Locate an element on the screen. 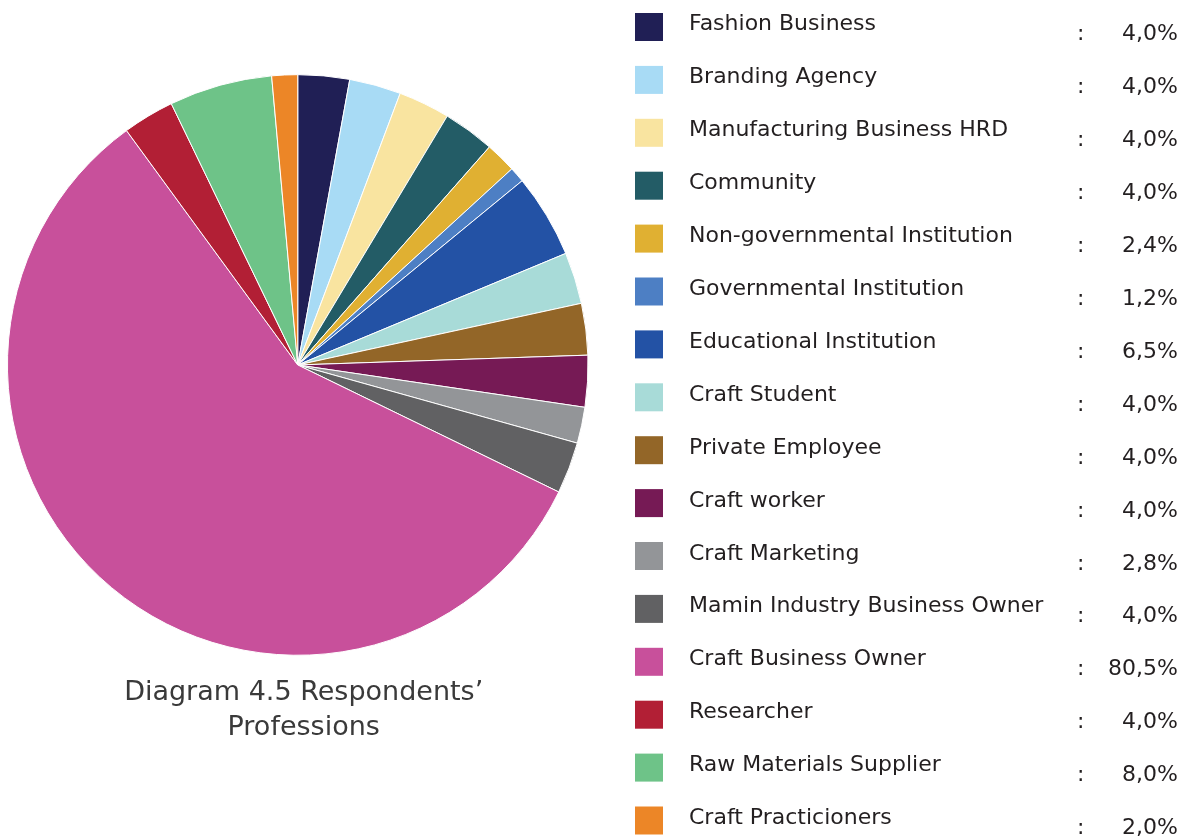 Image resolution: width=1191 pixels, height=839 pixels. legend-label: Educational Institution is located at coordinates (813, 340).